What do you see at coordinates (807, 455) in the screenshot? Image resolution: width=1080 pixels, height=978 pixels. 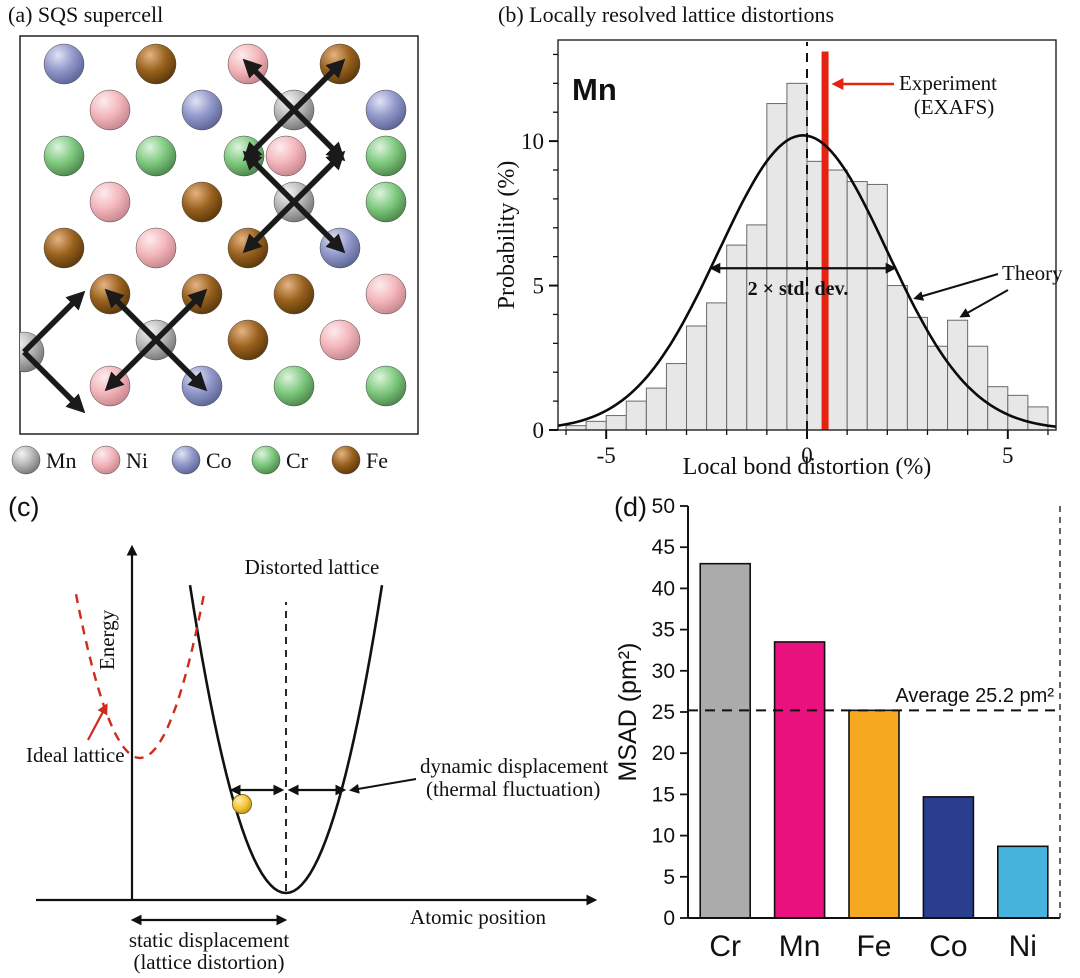 I see `x-tick-label: 0` at bounding box center [807, 455].